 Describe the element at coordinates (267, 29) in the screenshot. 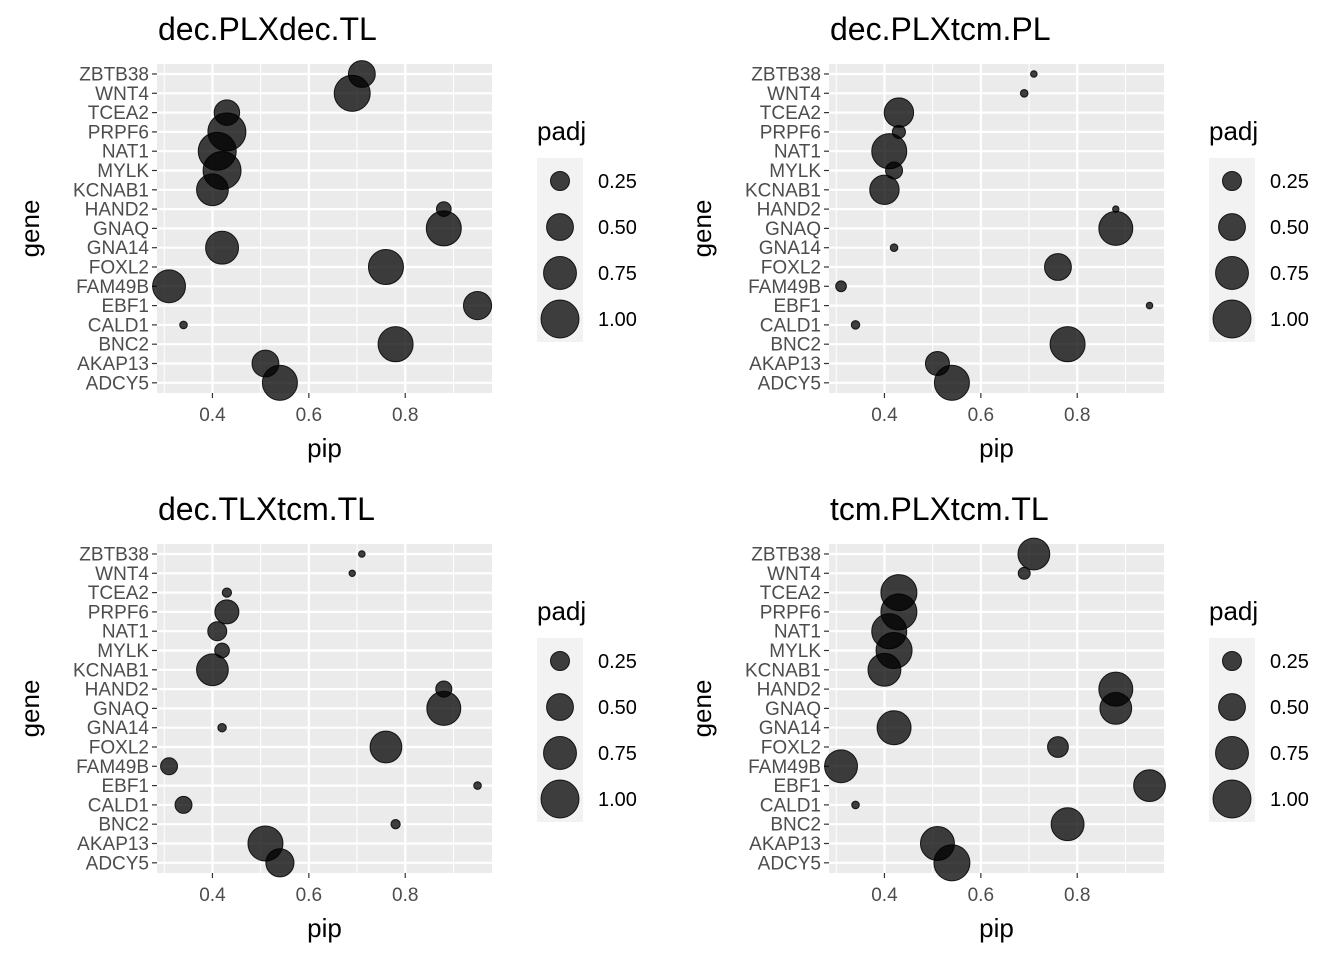

I see `chart-title: dec.PLXdec.TL` at that location.